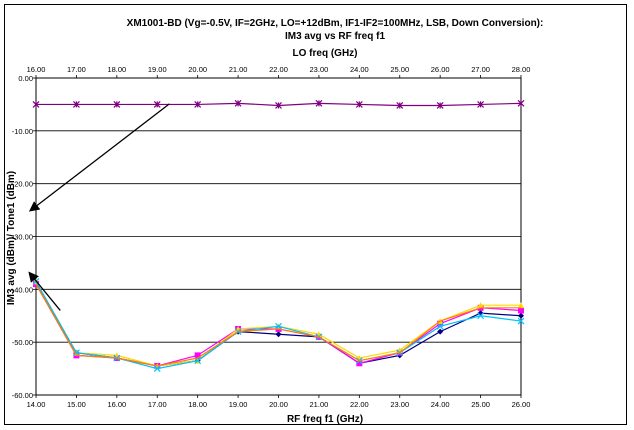 The image size is (634, 430). I want to click on x-tick-label: 26.00, so click(521, 404).